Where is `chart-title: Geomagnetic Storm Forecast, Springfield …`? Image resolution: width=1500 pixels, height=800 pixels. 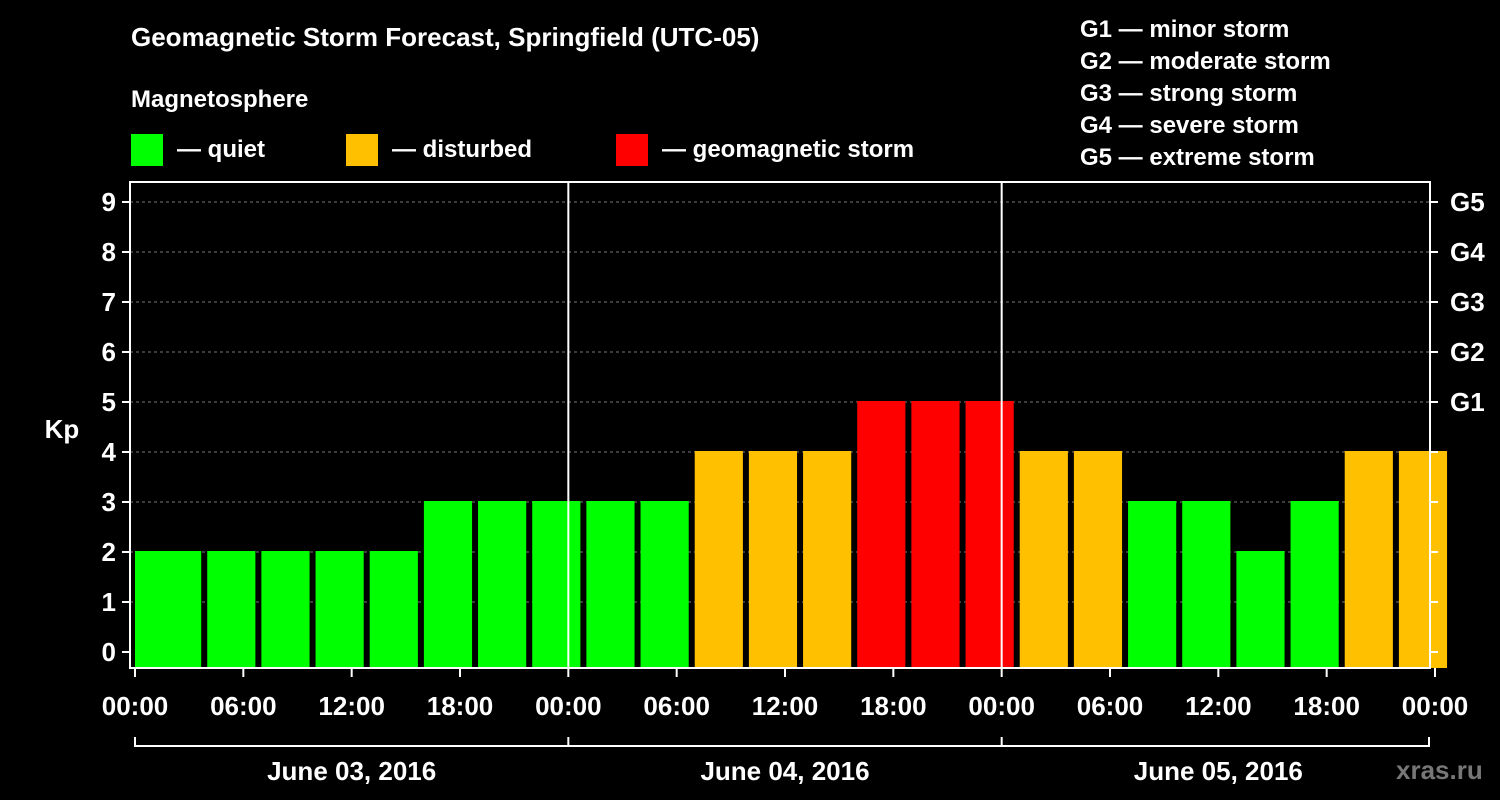 chart-title: Geomagnetic Storm Forecast, Springfield … is located at coordinates (445, 37).